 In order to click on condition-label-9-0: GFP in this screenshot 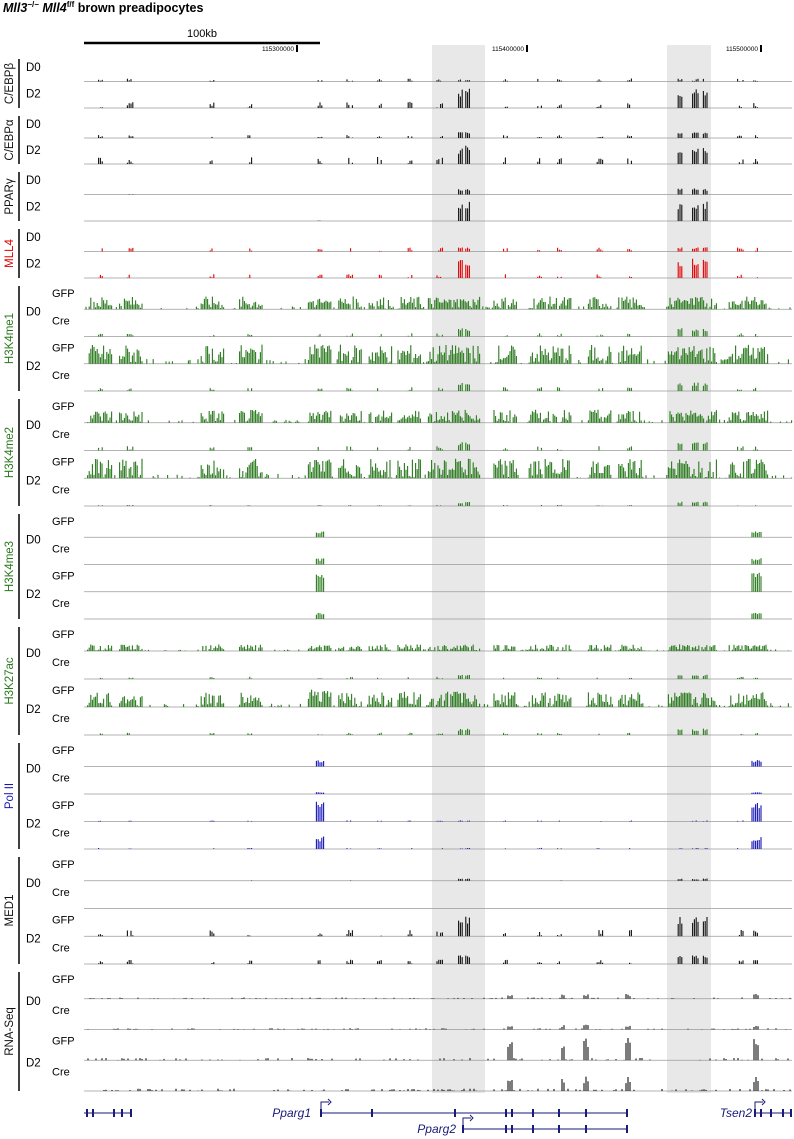, I will do `click(63, 865)`.